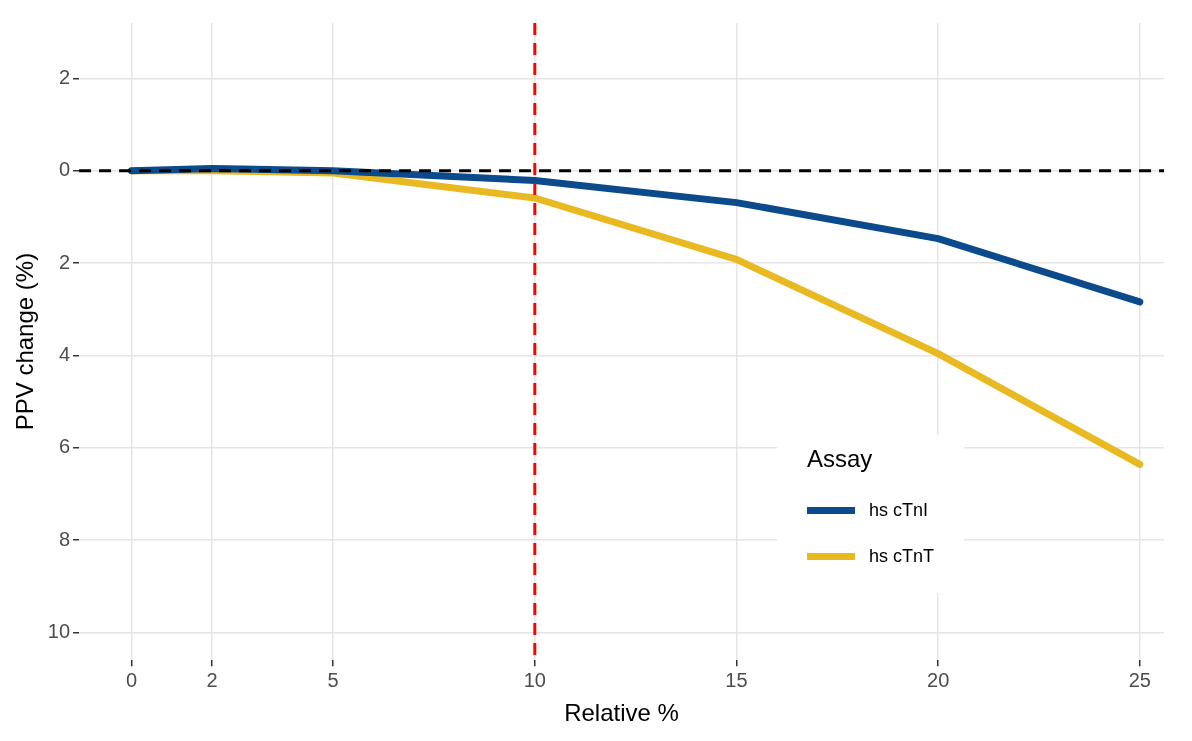 The width and height of the screenshot is (1192, 741). I want to click on y-tick-label: 4, so click(64, 353).